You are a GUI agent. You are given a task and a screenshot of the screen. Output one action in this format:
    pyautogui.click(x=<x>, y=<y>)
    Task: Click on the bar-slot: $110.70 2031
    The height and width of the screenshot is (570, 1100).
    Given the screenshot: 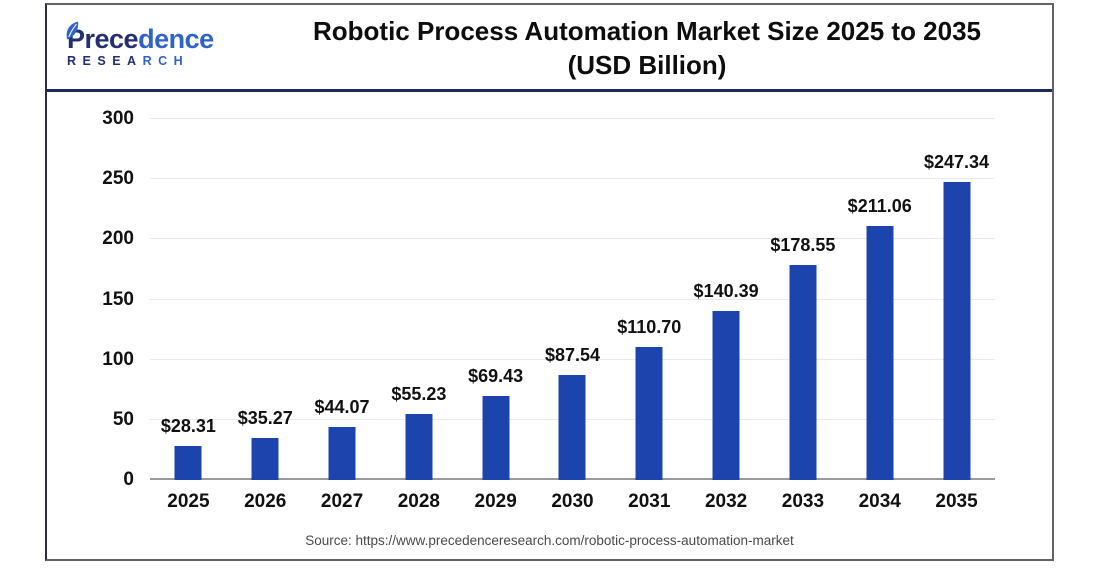 What is the action you would take?
    pyautogui.click(x=649, y=315)
    